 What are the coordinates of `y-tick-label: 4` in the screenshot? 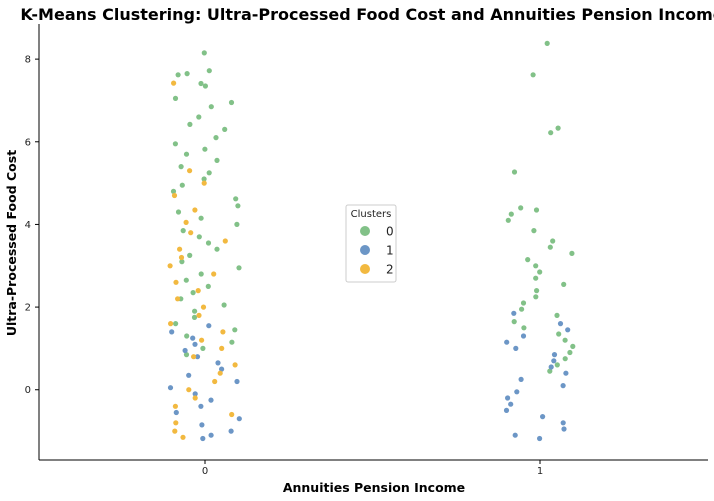 It's located at (28, 225).